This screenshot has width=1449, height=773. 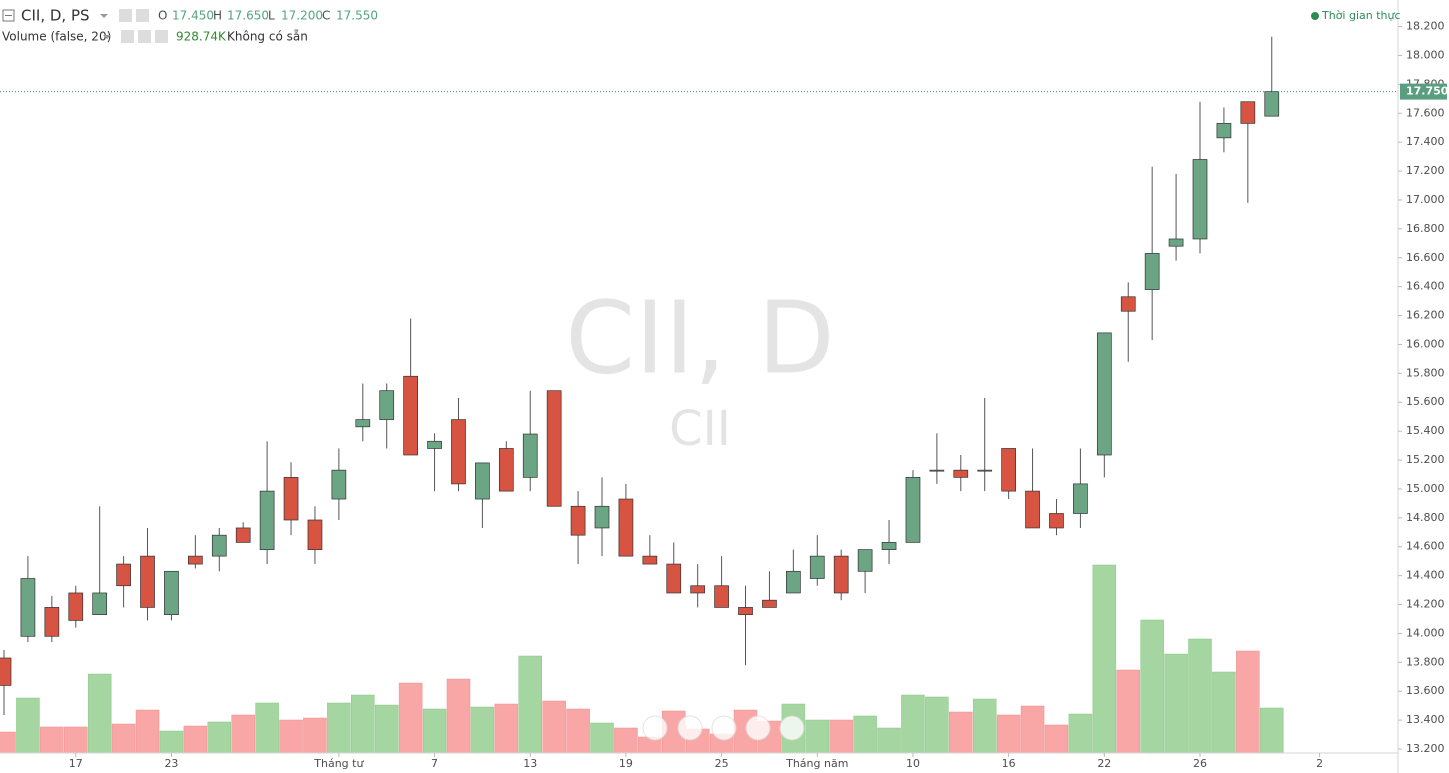 What do you see at coordinates (1104, 763) in the screenshot?
I see `x-tick-label: 22` at bounding box center [1104, 763].